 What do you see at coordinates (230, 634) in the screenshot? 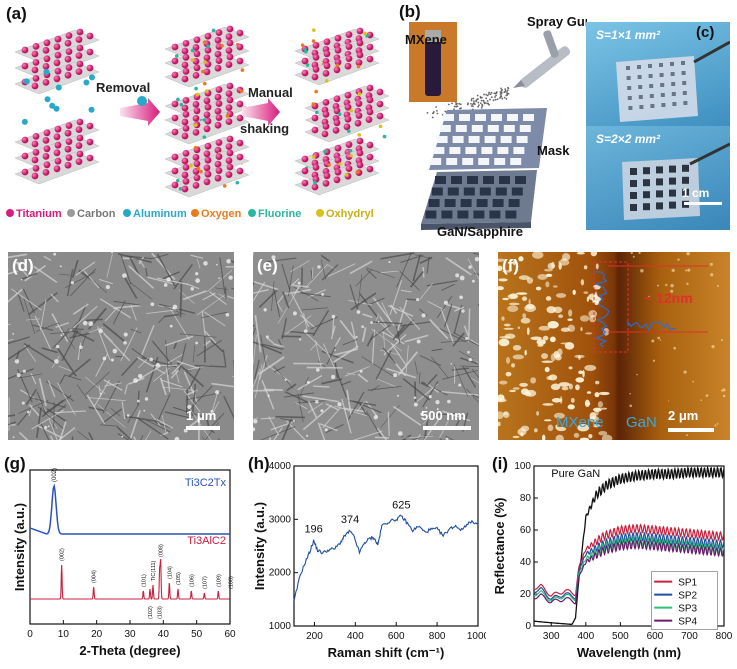
I see `x-tick-label: 60` at bounding box center [230, 634].